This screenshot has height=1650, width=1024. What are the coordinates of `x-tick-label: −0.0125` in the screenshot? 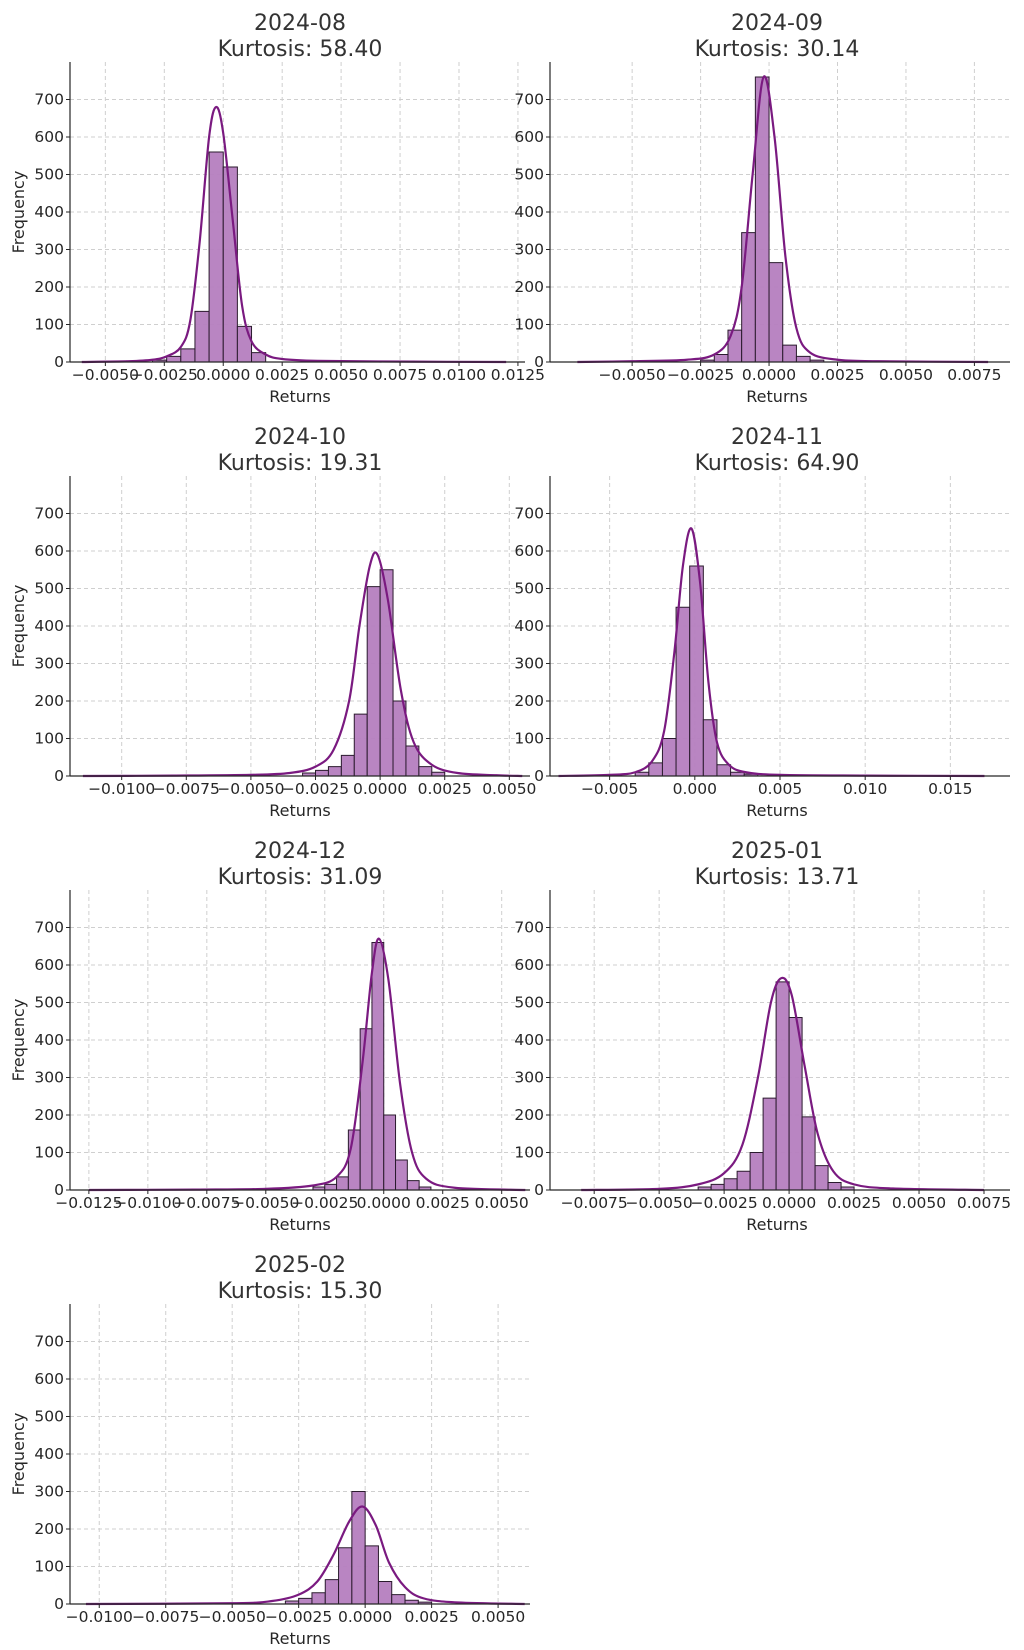 It's located at (88, 1203).